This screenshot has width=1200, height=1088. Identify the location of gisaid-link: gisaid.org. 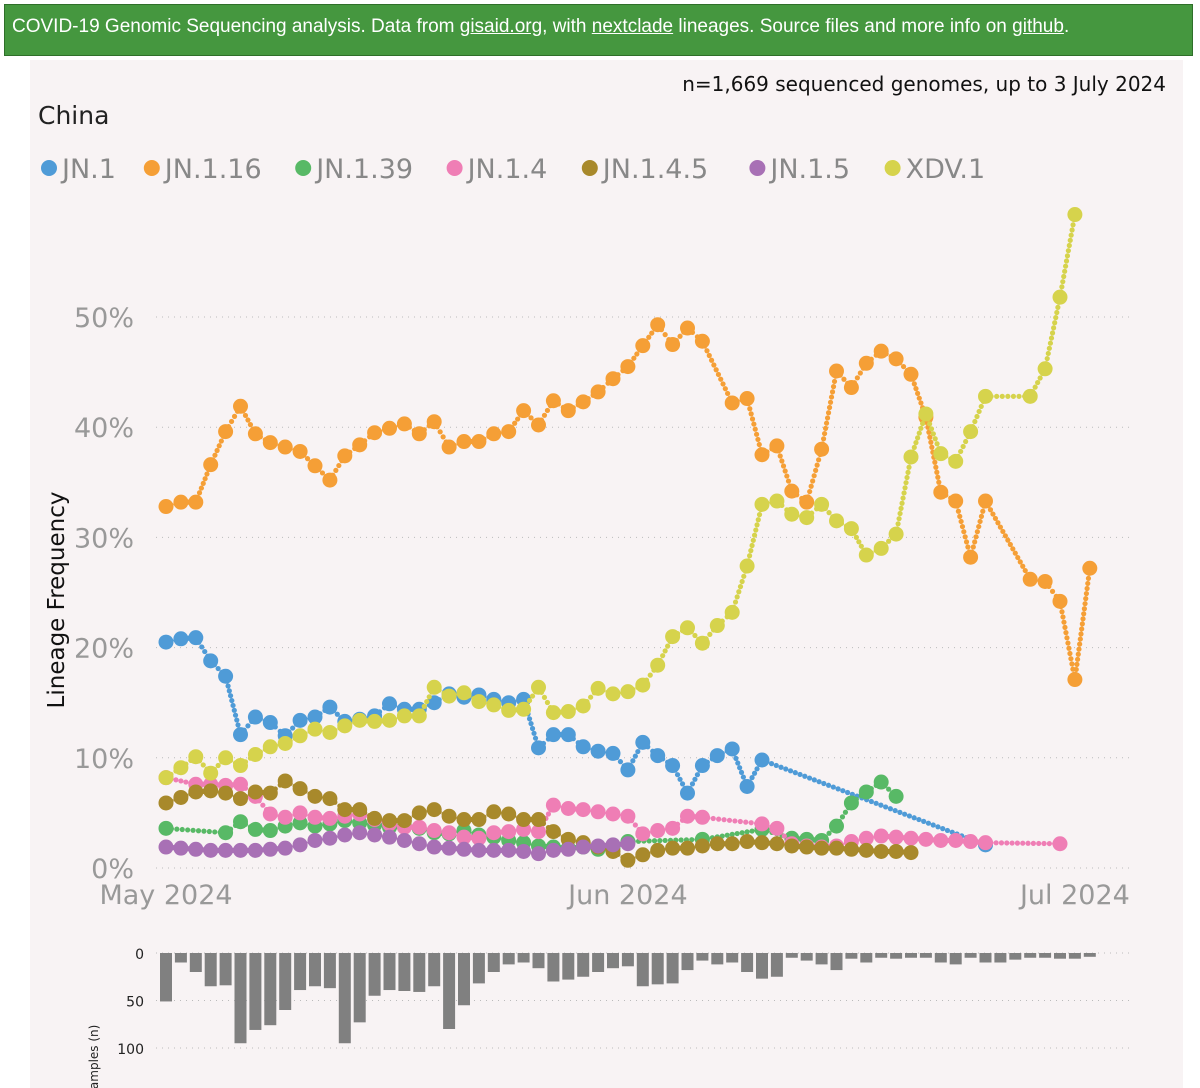
(501, 26).